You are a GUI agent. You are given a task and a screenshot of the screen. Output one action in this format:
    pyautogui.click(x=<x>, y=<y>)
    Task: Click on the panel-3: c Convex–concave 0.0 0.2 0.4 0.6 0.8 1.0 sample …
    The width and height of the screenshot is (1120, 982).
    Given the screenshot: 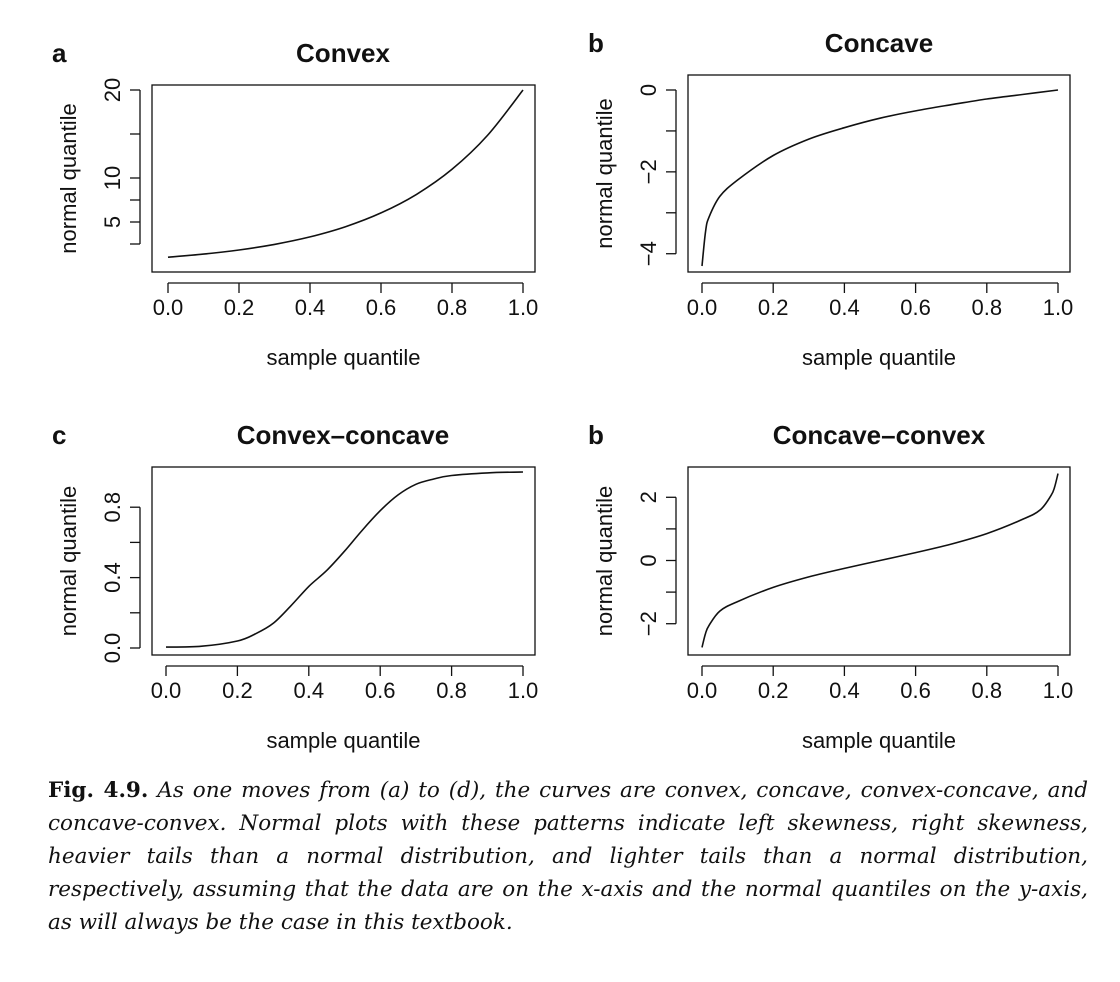 What is the action you would take?
    pyautogui.click(x=295, y=586)
    